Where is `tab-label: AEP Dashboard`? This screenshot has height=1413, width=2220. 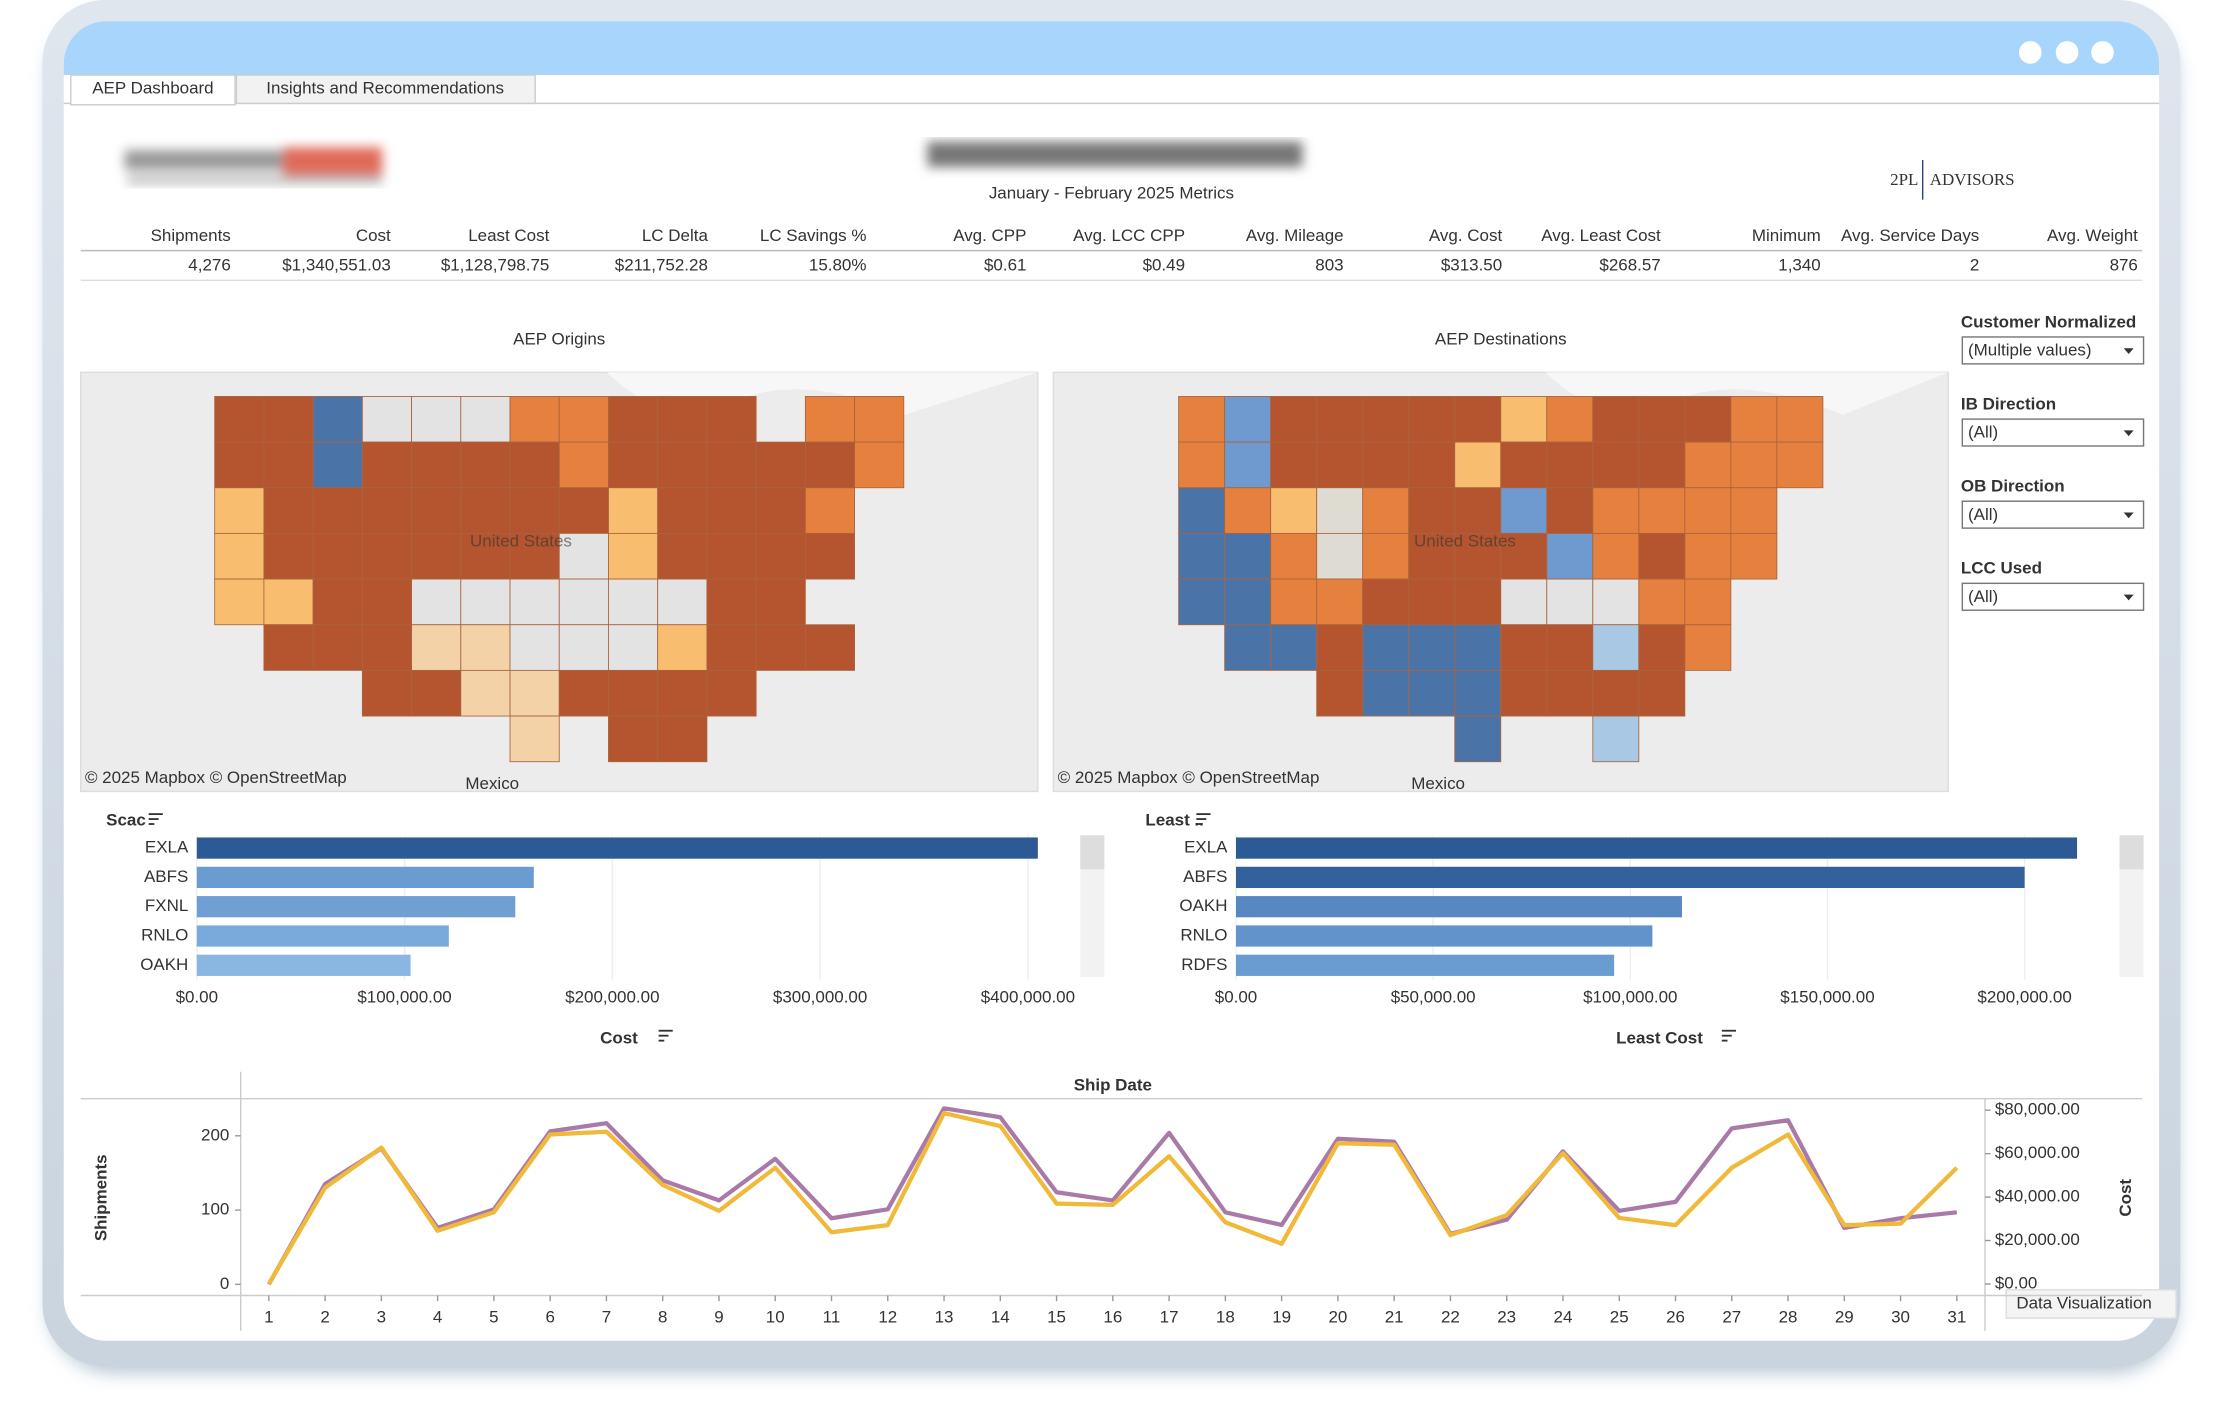
tab-label: AEP Dashboard is located at coordinates (152, 88).